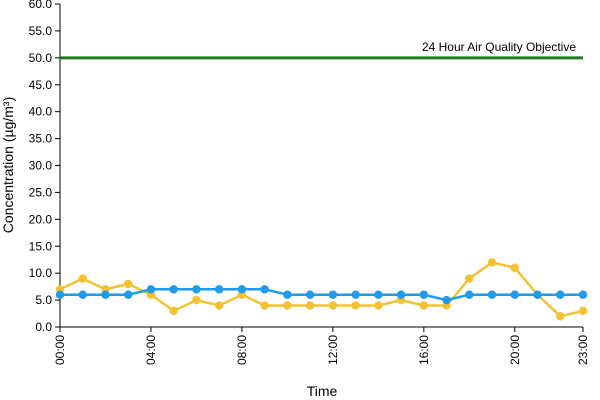  Describe the element at coordinates (321, 346) in the screenshot. I see `x-axis-ticks: 00:00 04:00 08:00 12:00 16:00 20:00 23:00` at that location.